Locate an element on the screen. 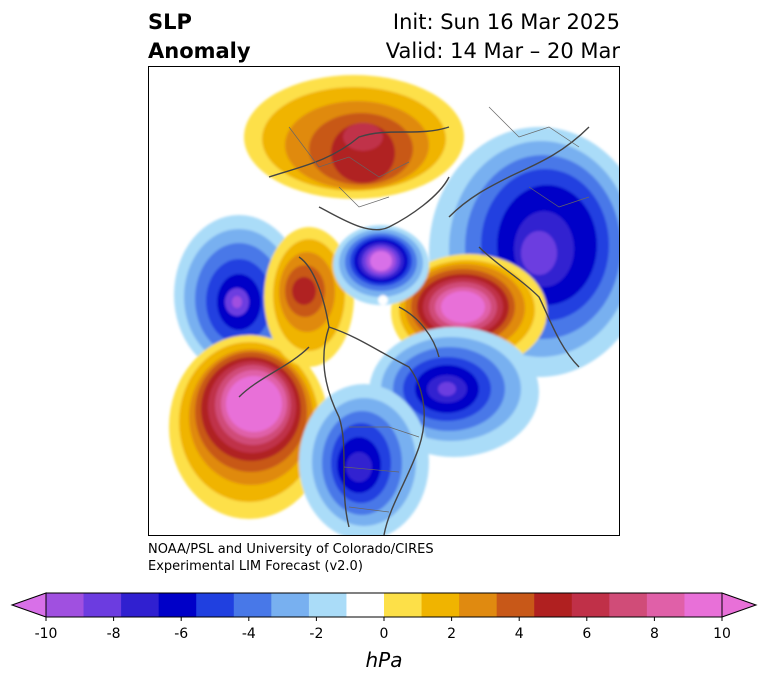 Image resolution: width=768 pixels, height=686 pixels. pole-marker is located at coordinates (383, 300).